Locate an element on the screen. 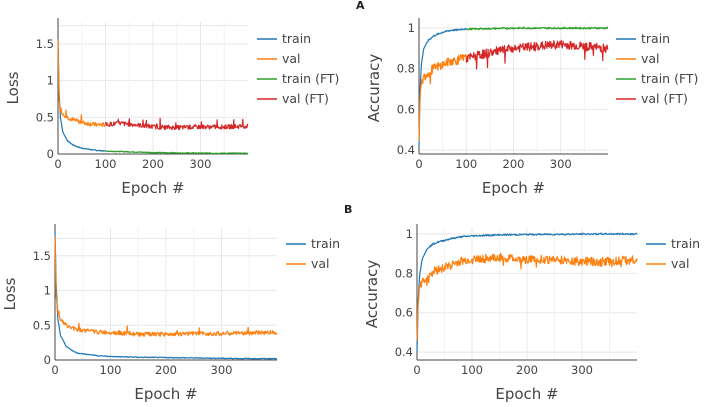  x-axis-title-2: Epoch # is located at coordinates (165, 394).